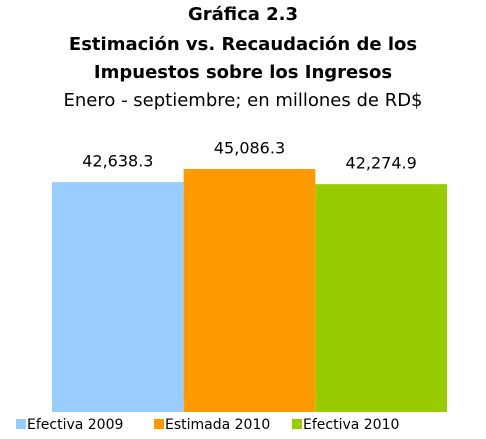 Image resolution: width=486 pixels, height=439 pixels. I want to click on legend-label: Estimada 2010, so click(217, 425).